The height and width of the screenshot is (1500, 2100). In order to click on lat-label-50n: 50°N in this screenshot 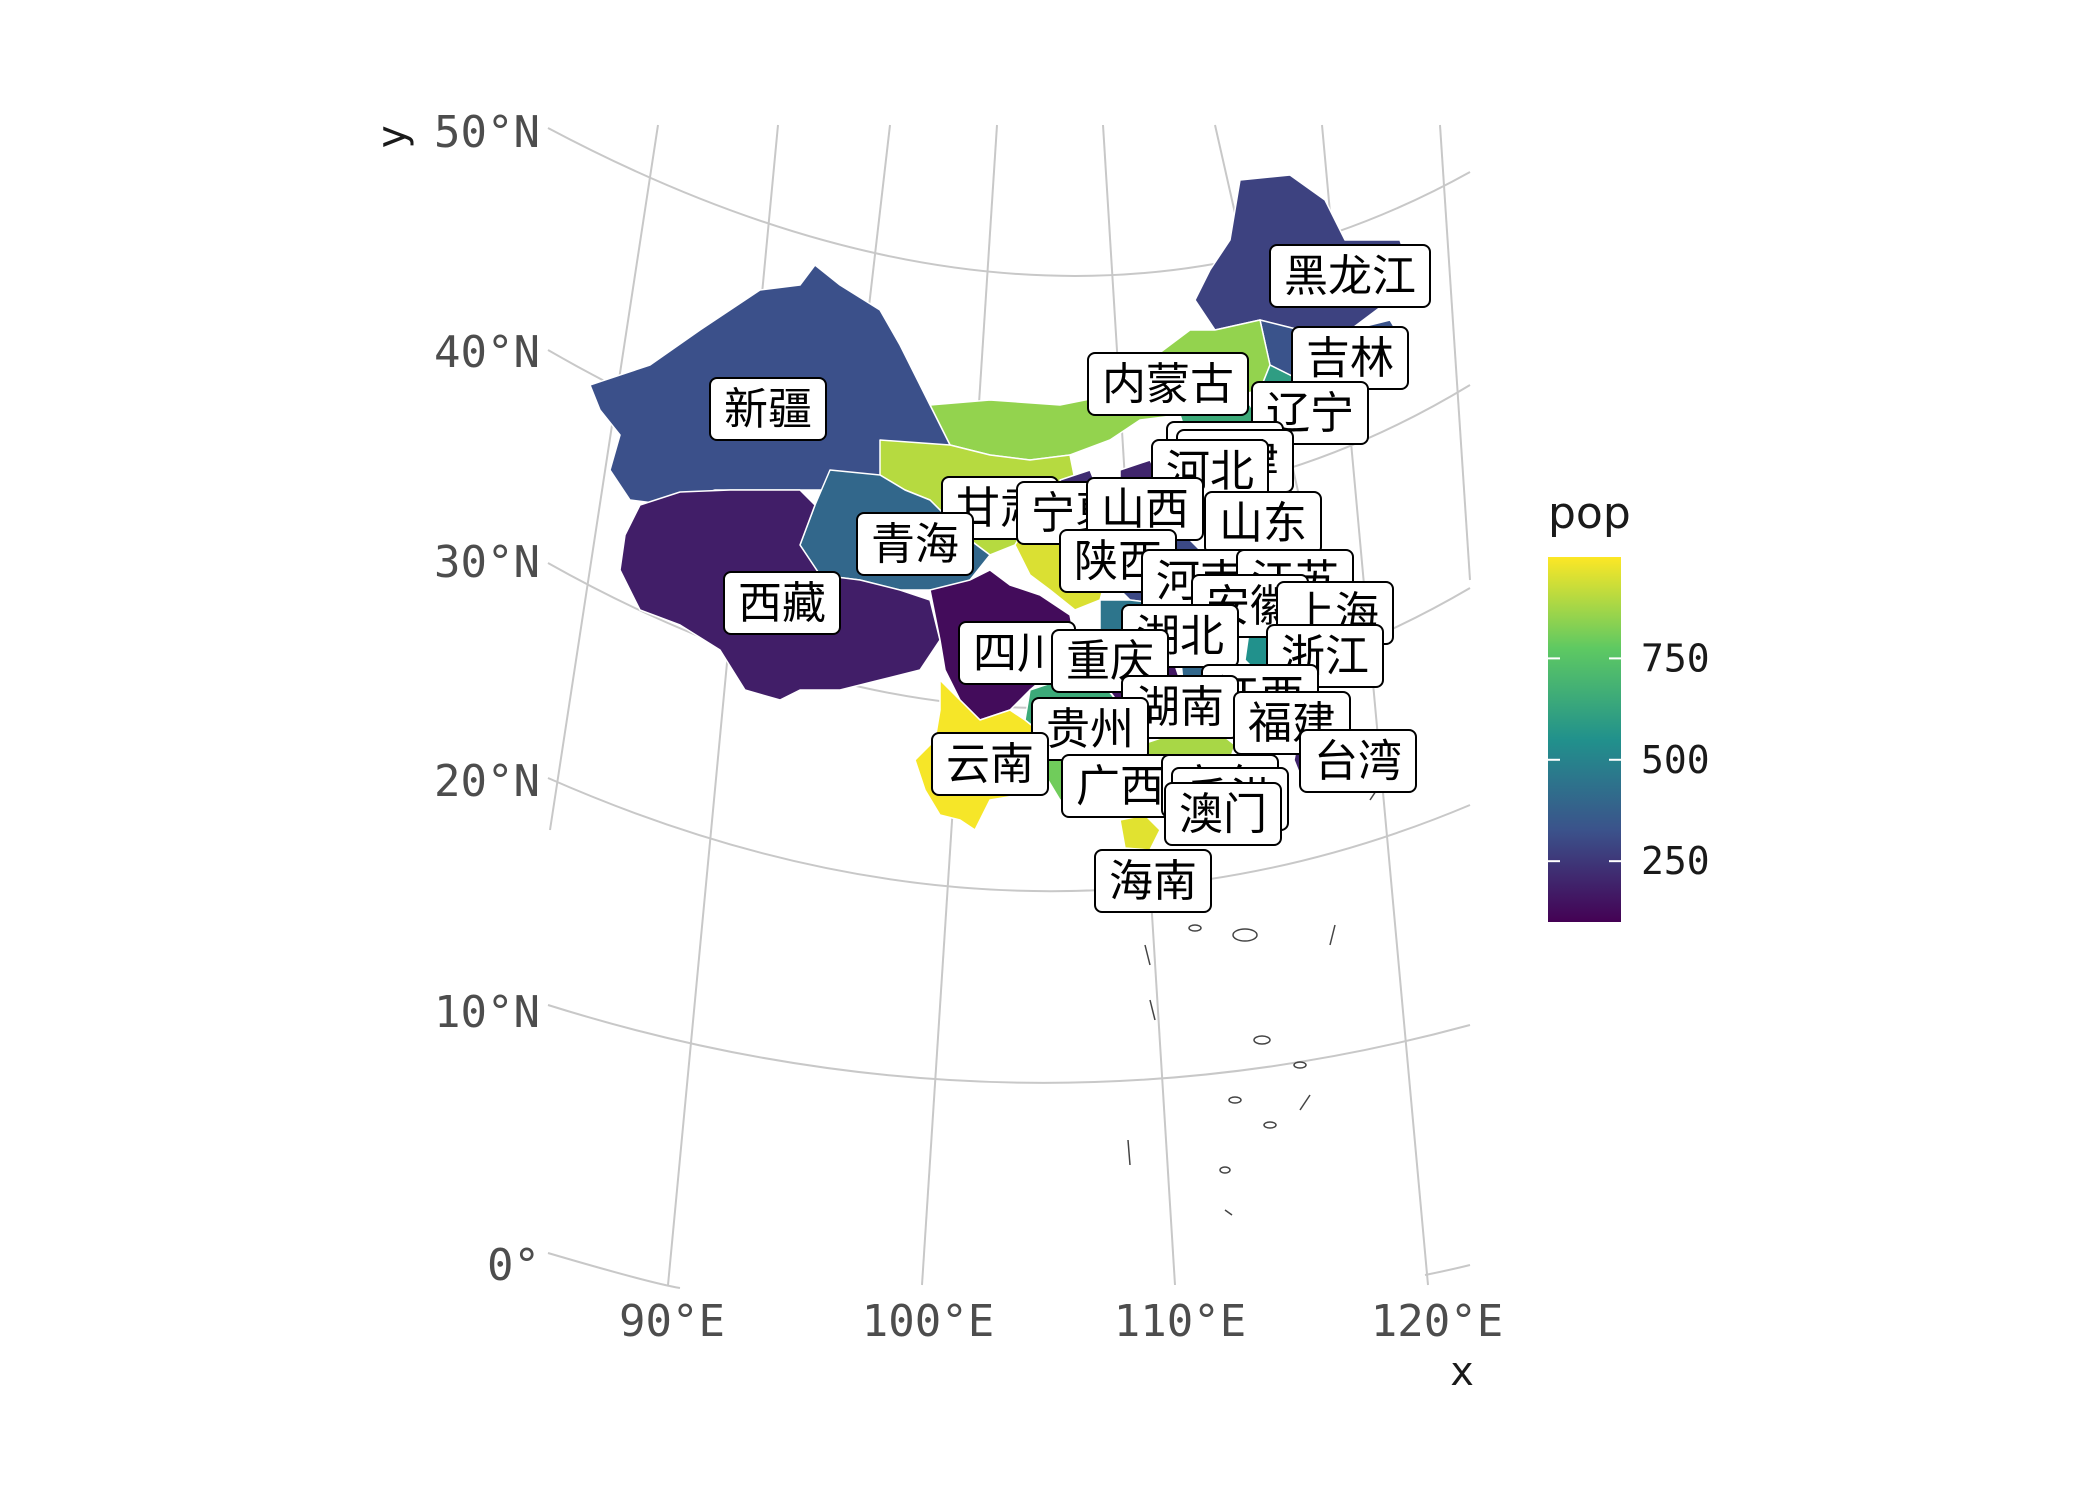, I will do `click(487, 132)`.